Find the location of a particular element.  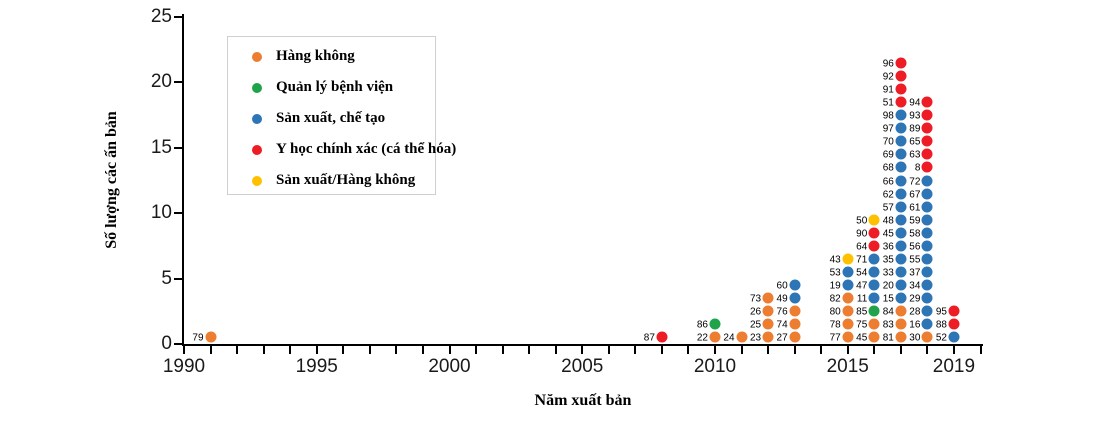

data-point-label: 83 is located at coordinates (888, 325).